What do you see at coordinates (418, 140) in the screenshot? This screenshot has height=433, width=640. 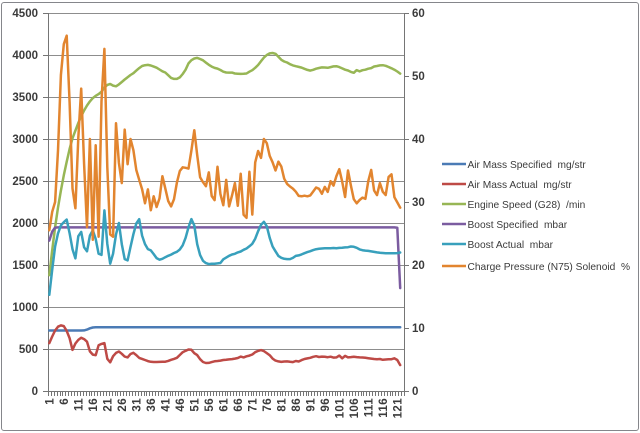 I see `svg-text: 40` at bounding box center [418, 140].